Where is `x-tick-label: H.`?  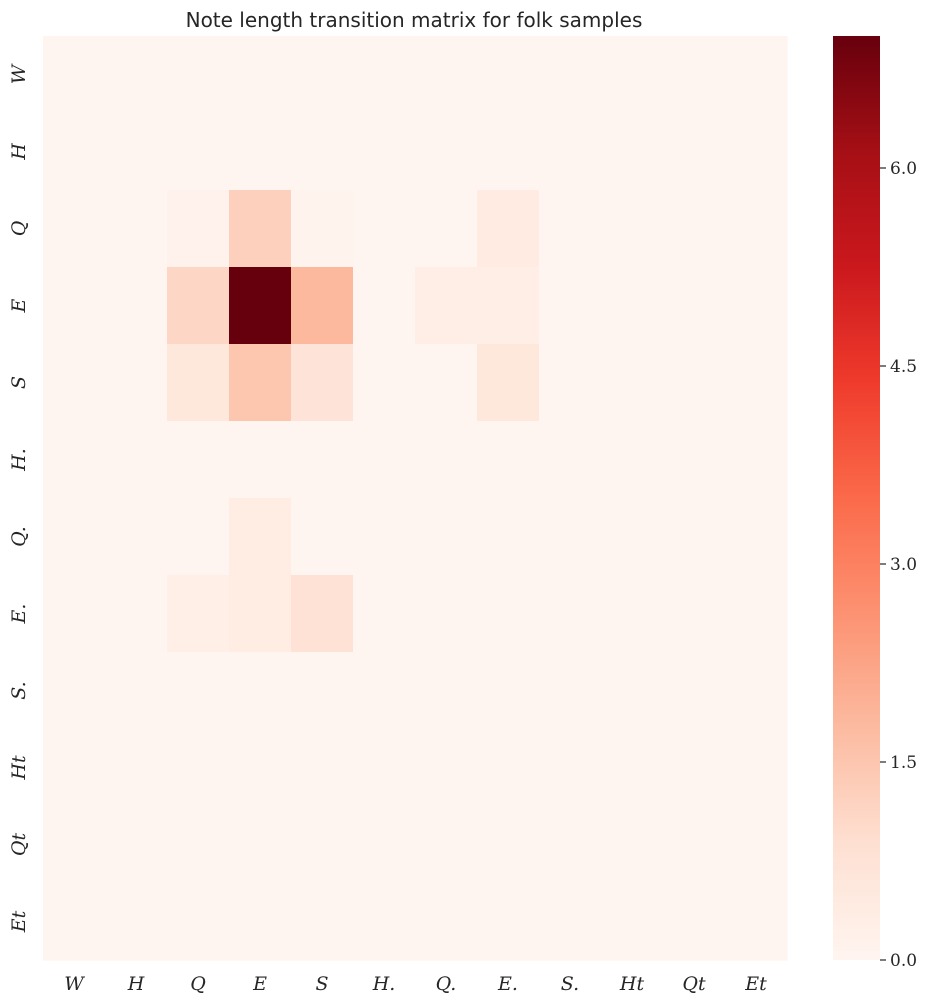 x-tick-label: H. is located at coordinates (384, 984).